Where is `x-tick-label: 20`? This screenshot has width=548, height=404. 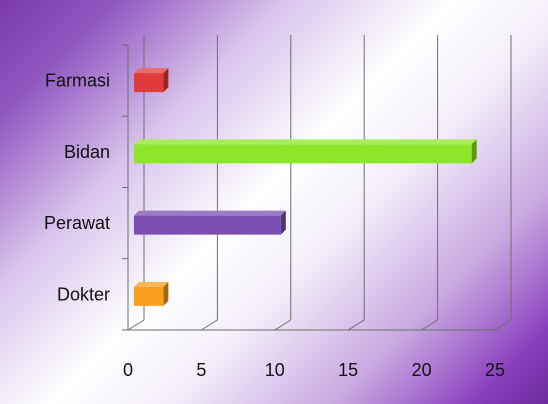 x-tick-label: 20 is located at coordinates (422, 370).